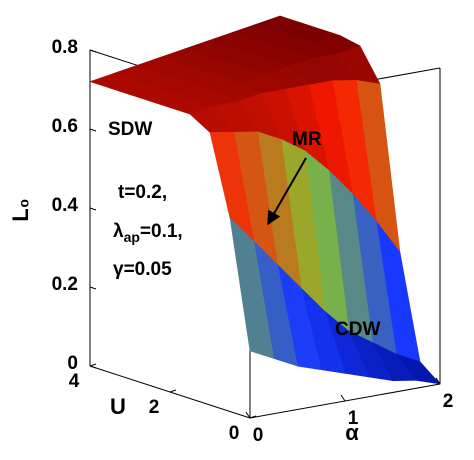 The width and height of the screenshot is (474, 460). Describe the element at coordinates (72, 363) in the screenshot. I see `z-tick-label: 0` at that location.